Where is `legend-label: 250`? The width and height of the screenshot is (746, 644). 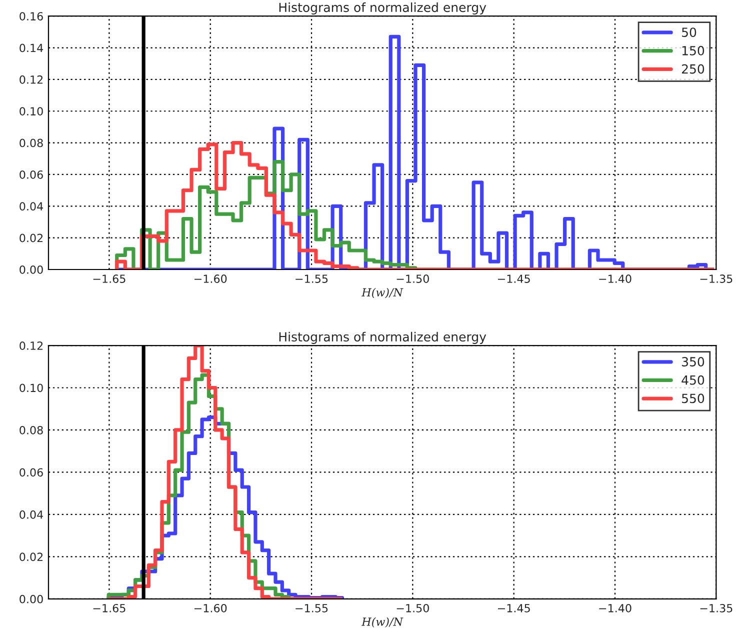 legend-label: 250 is located at coordinates (693, 69).